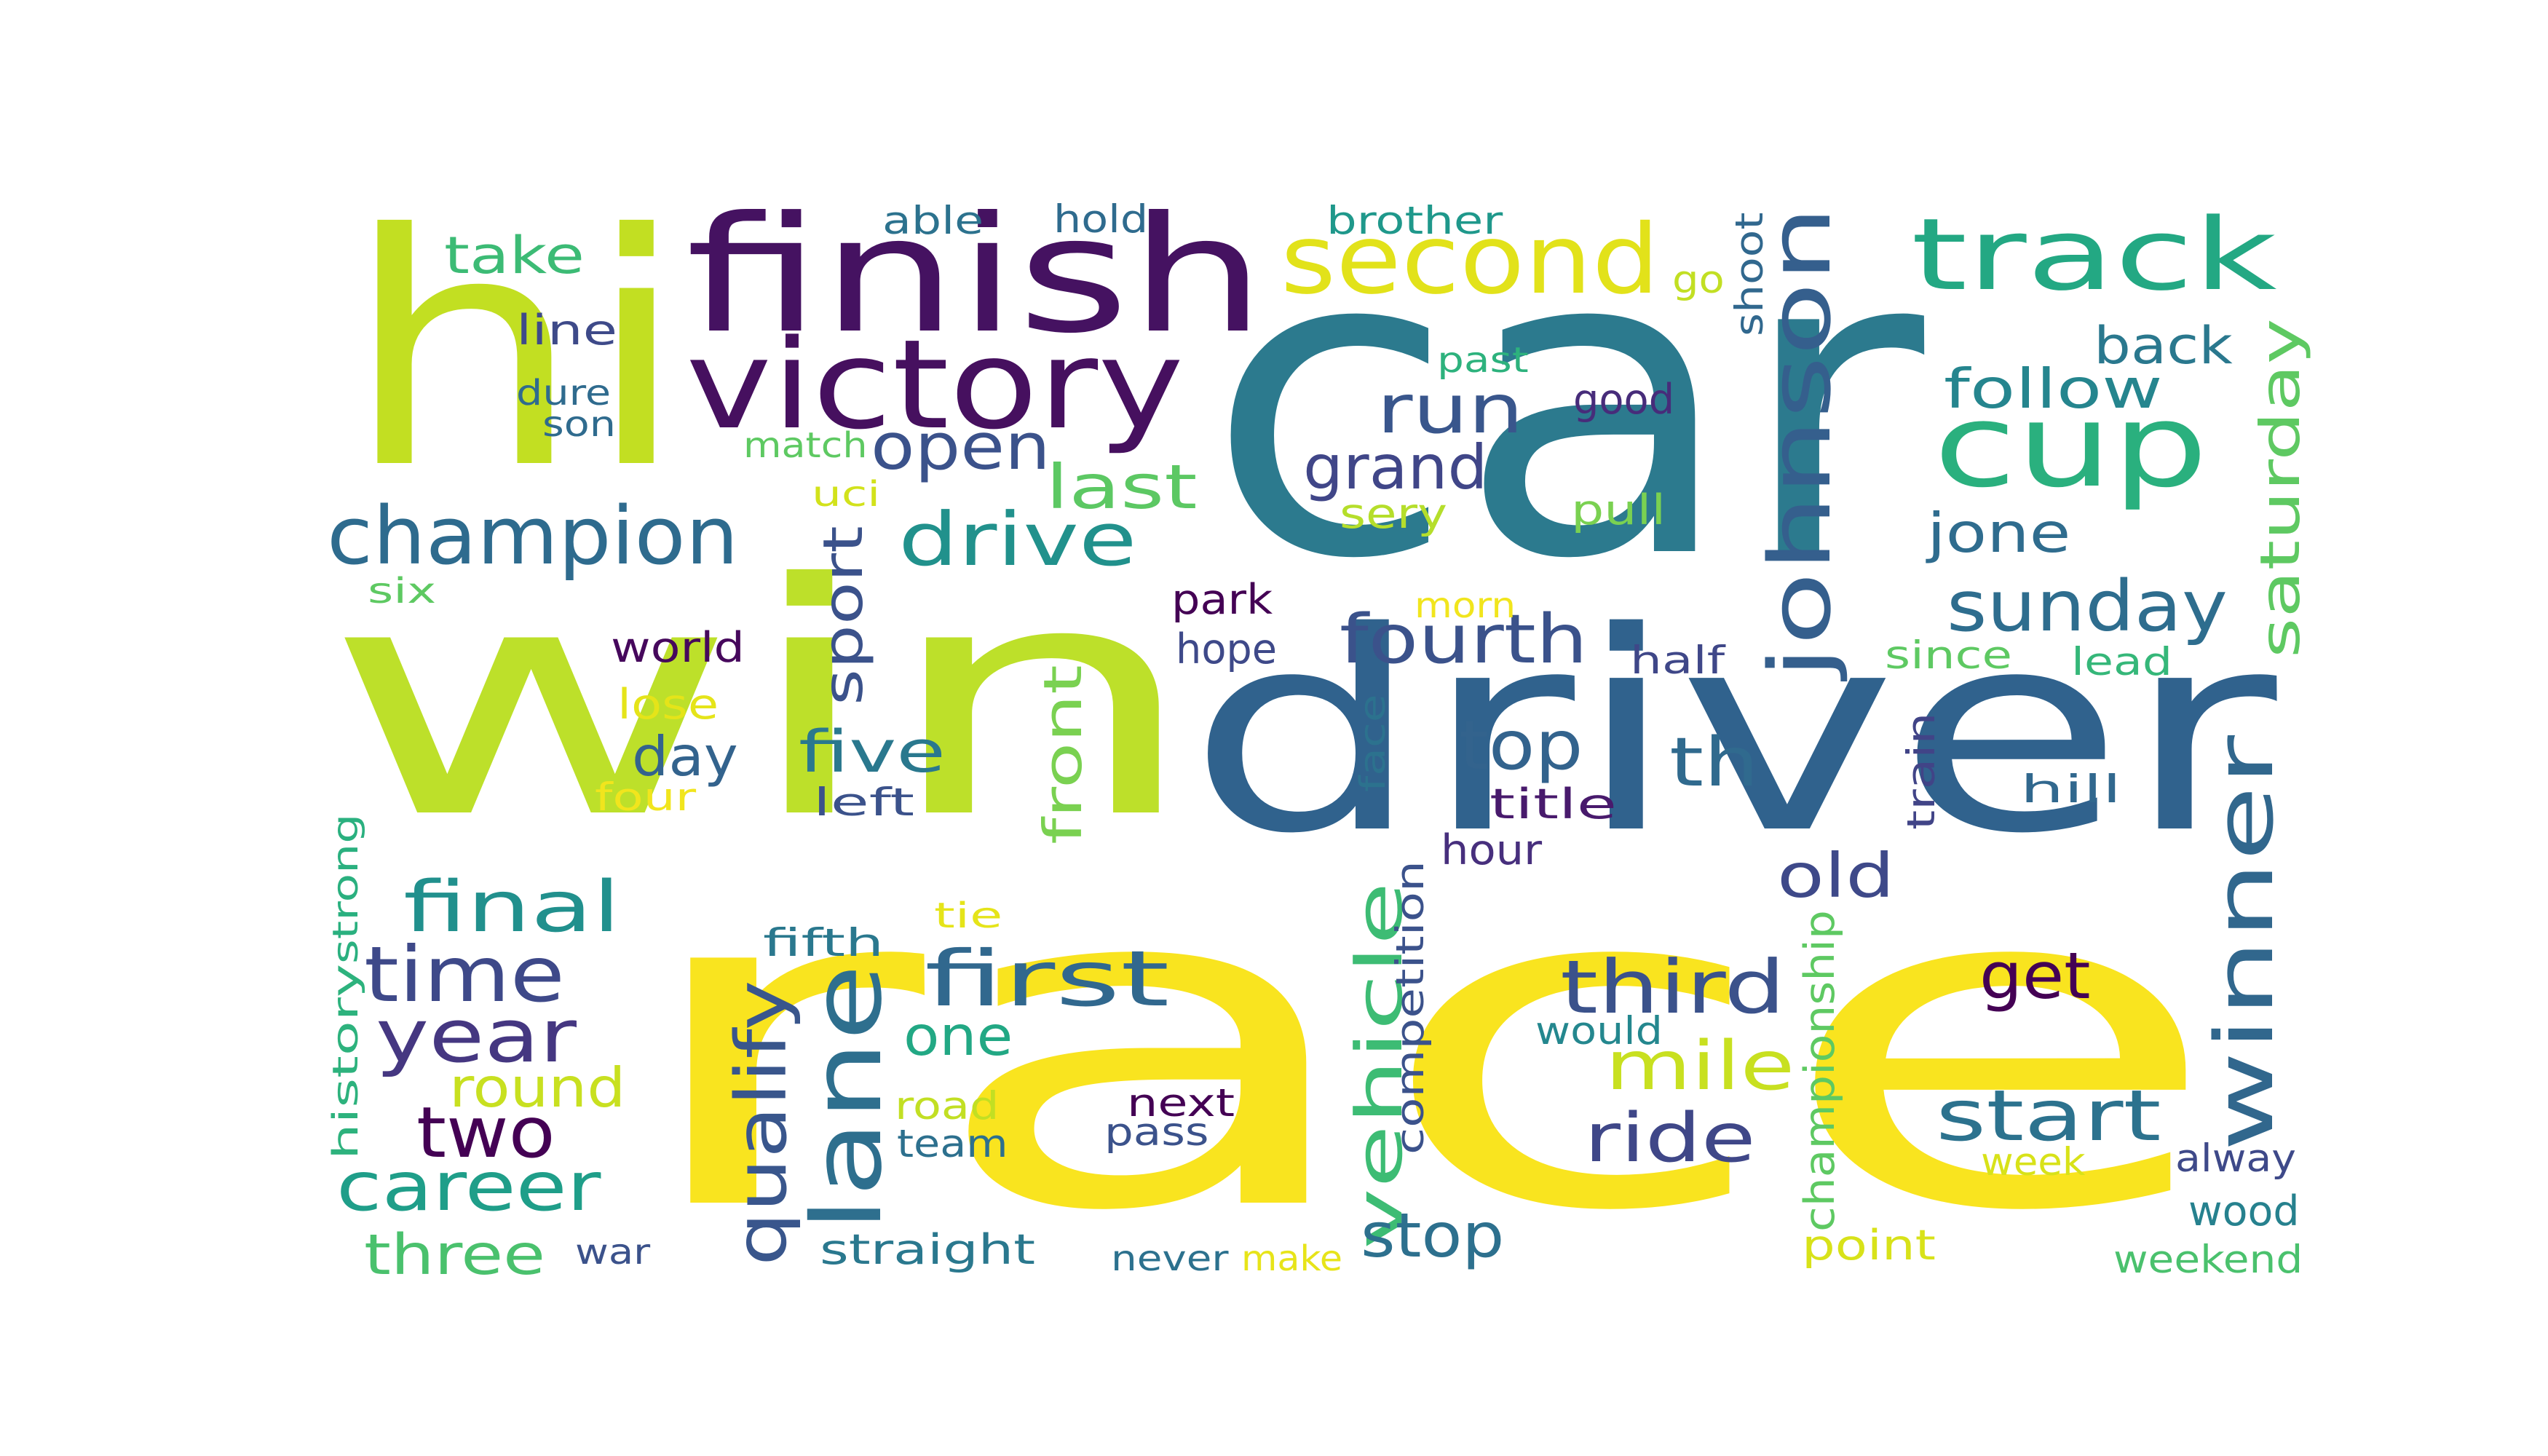 The image size is (2548, 1456). What do you see at coordinates (1047, 979) in the screenshot?
I see `word-first: first` at bounding box center [1047, 979].